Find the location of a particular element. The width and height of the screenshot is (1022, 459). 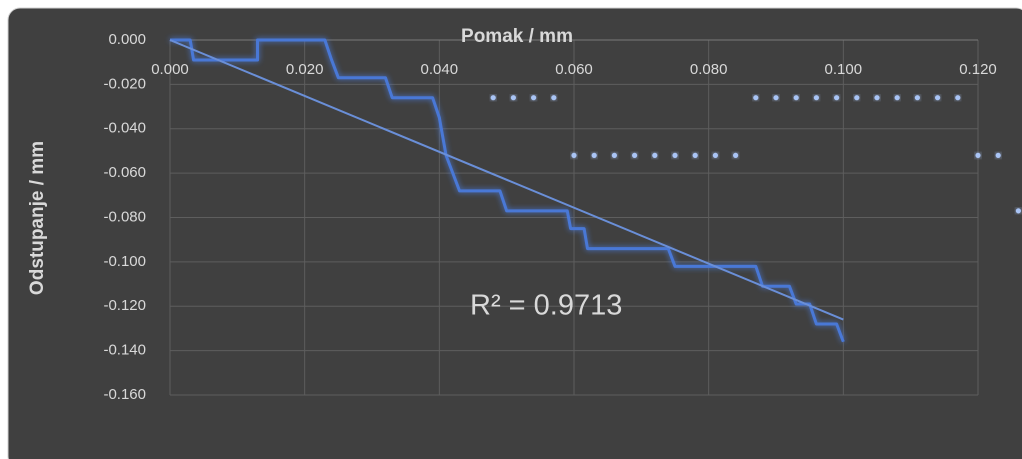

x-tick-label: 0.120 is located at coordinates (978, 69).